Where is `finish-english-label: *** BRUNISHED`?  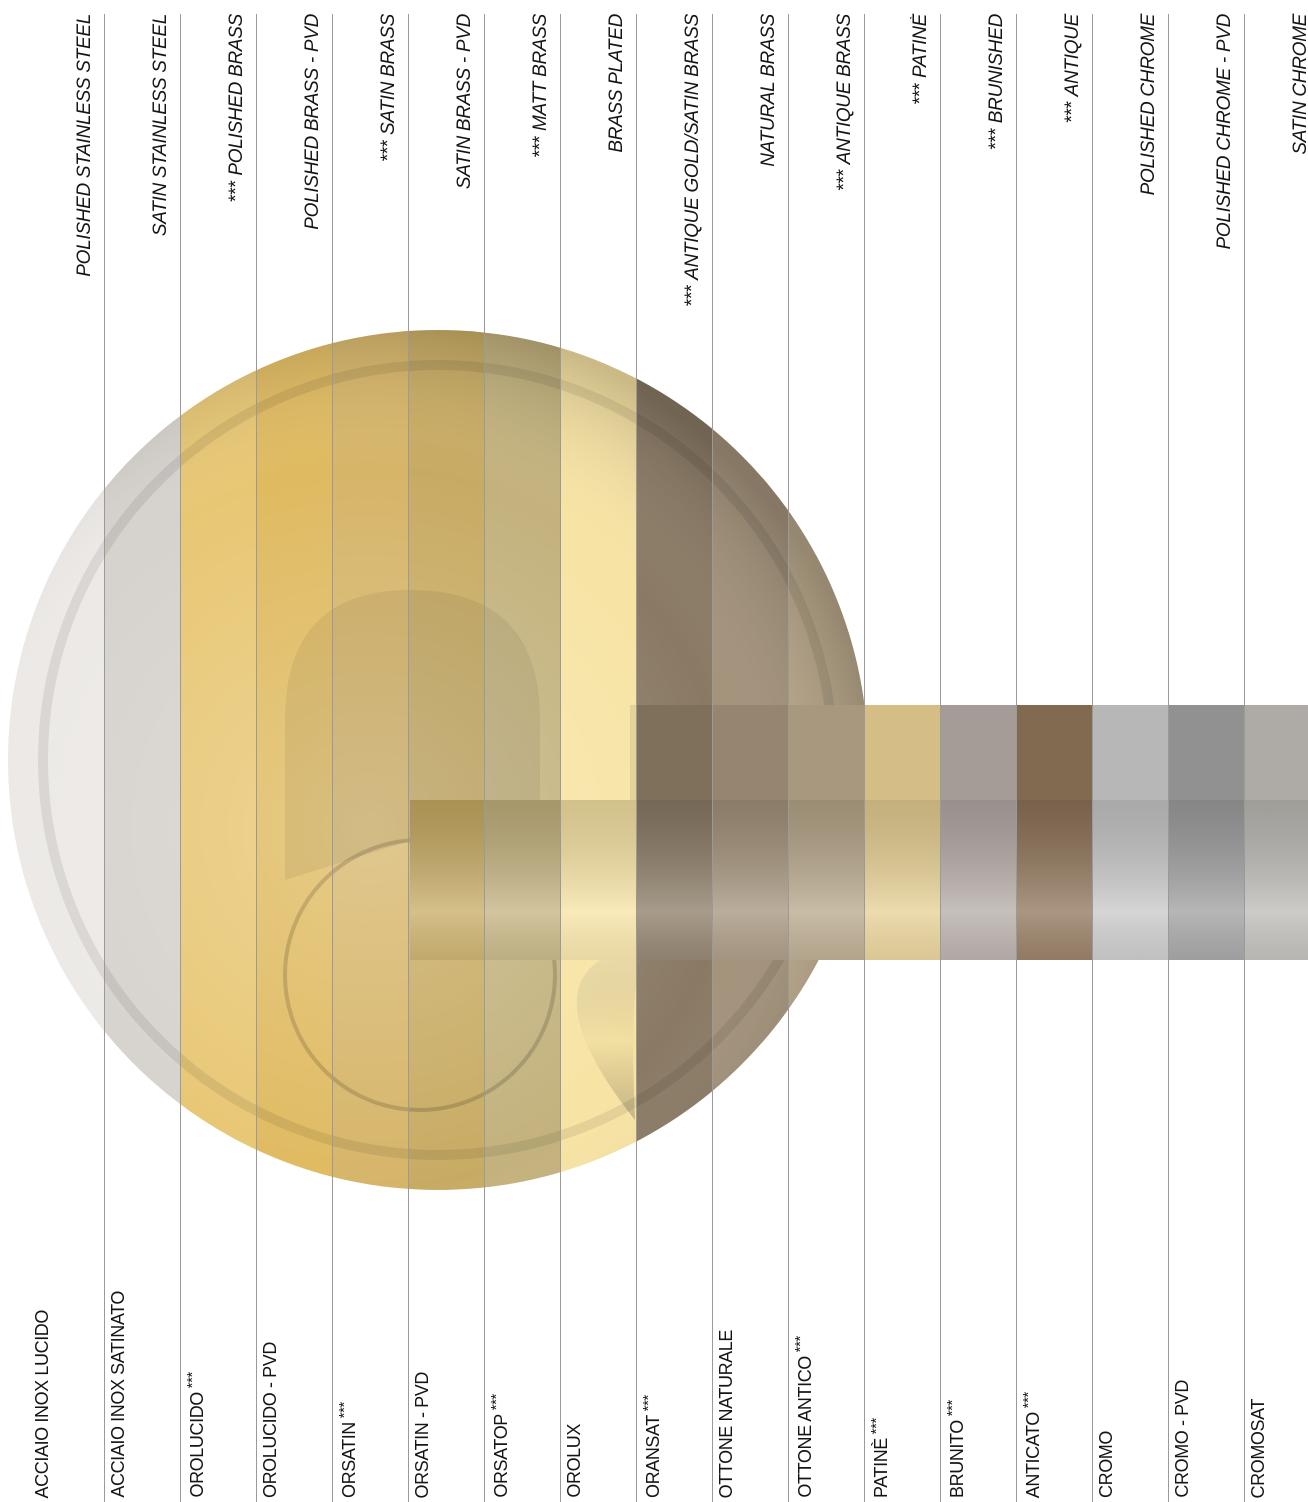
finish-english-label: *** BRUNISHED is located at coordinates (997, 81).